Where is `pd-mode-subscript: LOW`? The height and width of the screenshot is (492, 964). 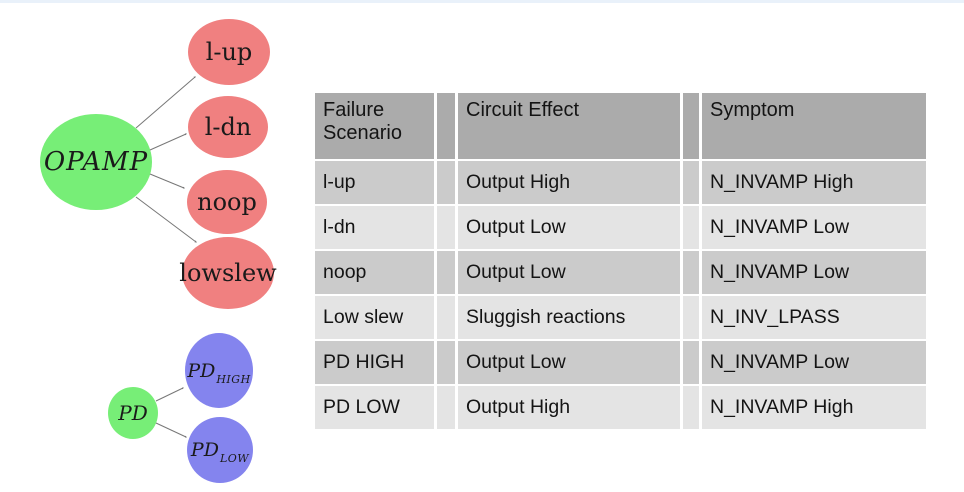
pd-mode-subscript: LOW is located at coordinates (234, 458).